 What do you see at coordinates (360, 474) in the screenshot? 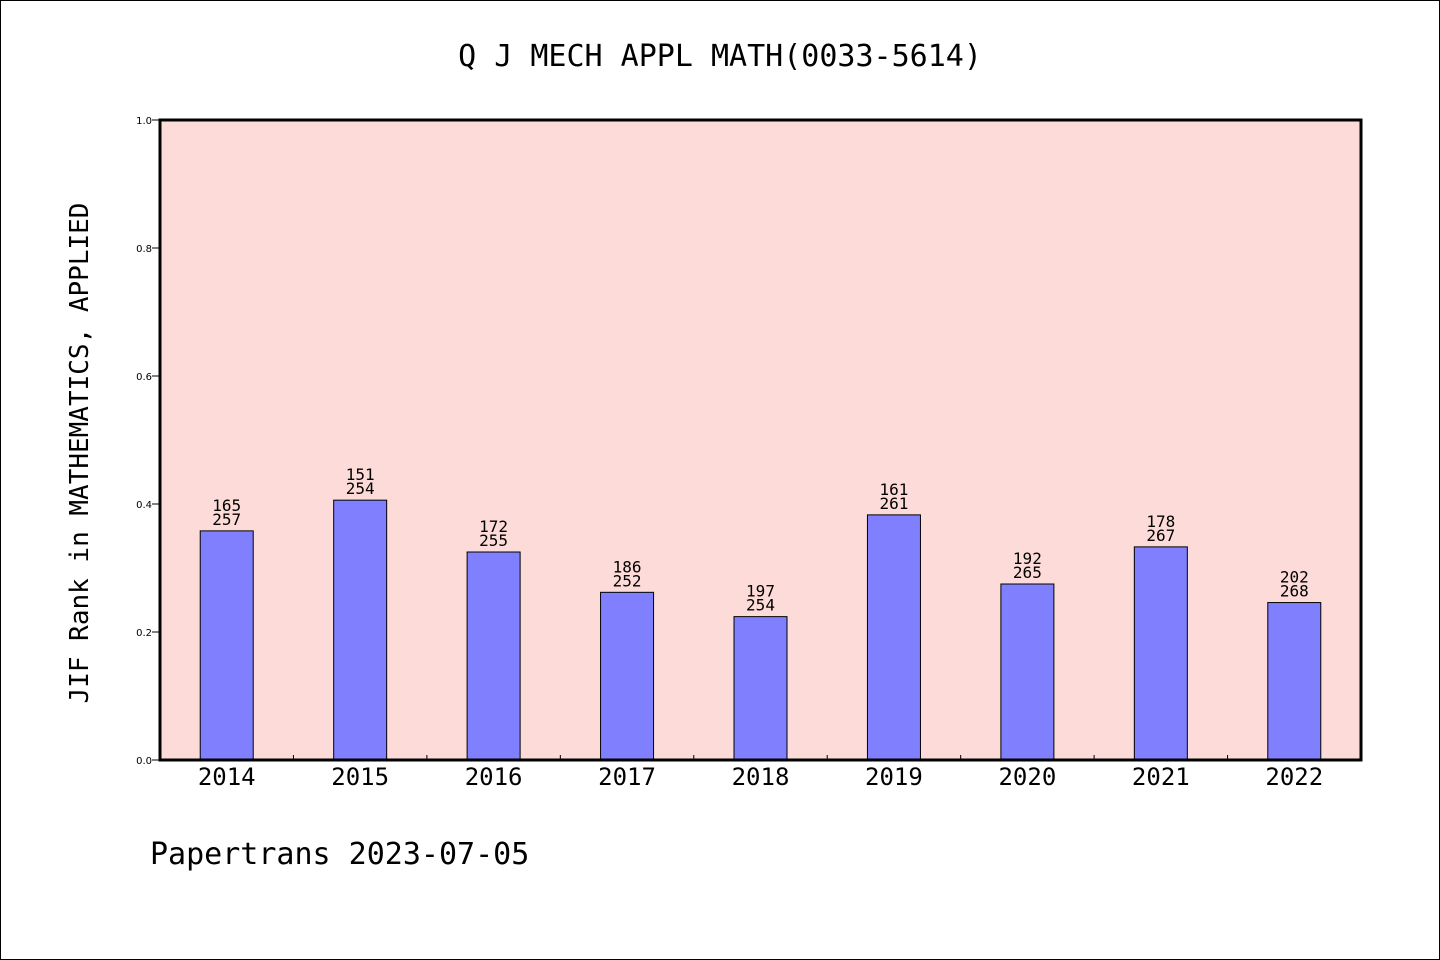
I see `bar-rank-label: 151` at bounding box center [360, 474].